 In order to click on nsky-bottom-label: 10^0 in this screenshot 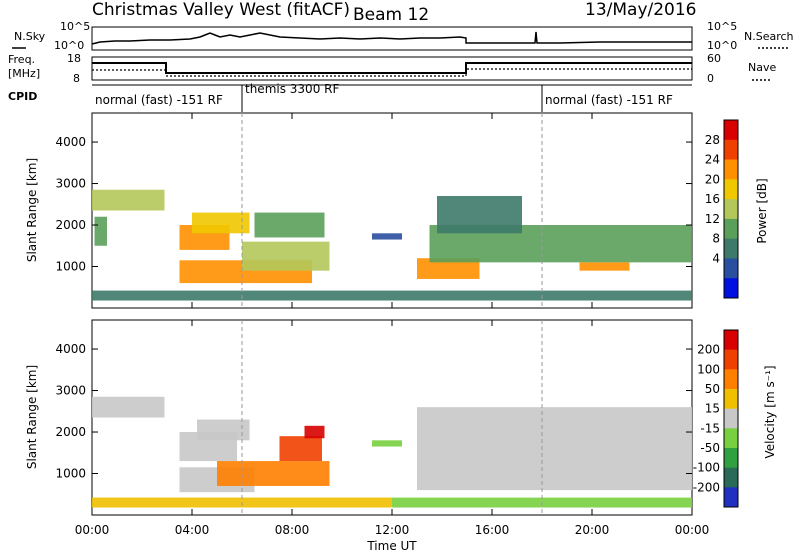, I will do `click(69, 45)`.